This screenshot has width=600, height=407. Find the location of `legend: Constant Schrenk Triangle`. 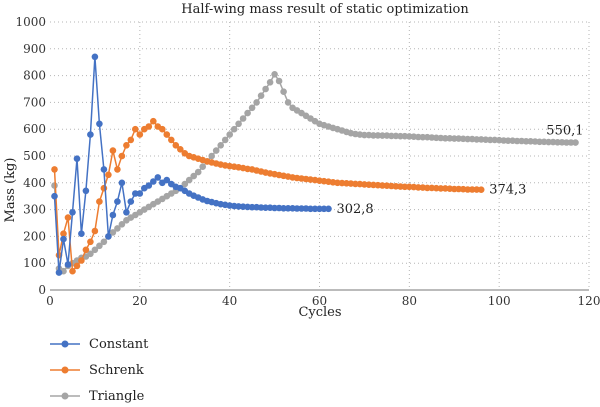

legend: Constant Schrenk Triangle is located at coordinates (99, 370).